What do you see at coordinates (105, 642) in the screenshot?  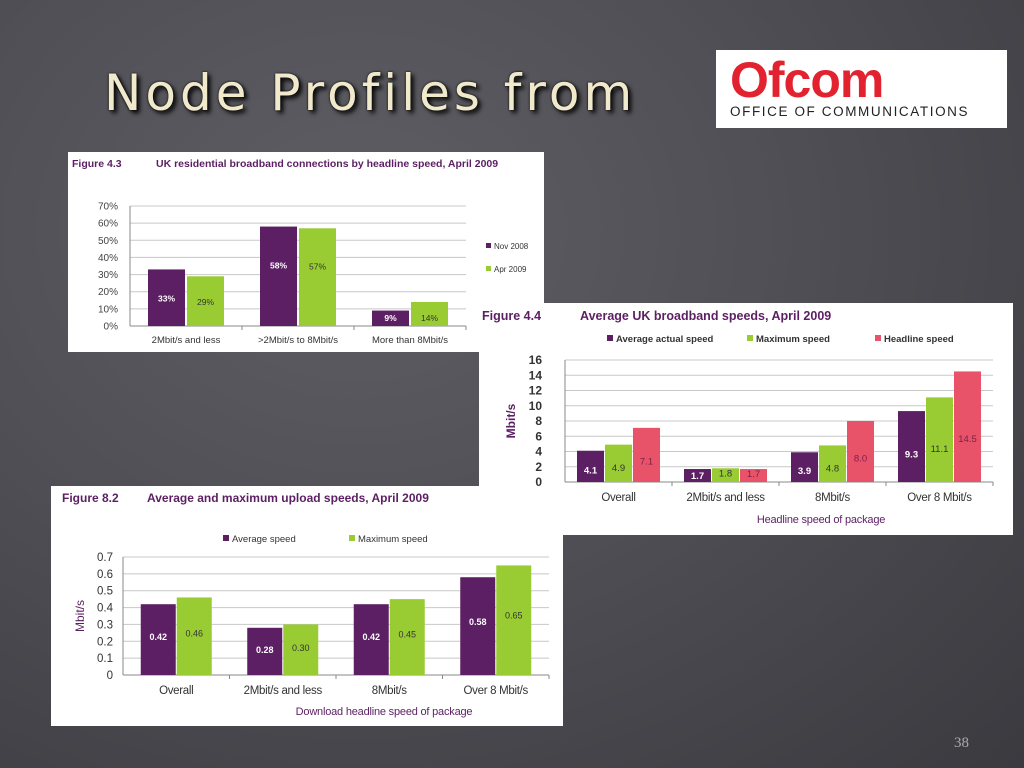 I see `y-tick-label: 0.2` at bounding box center [105, 642].